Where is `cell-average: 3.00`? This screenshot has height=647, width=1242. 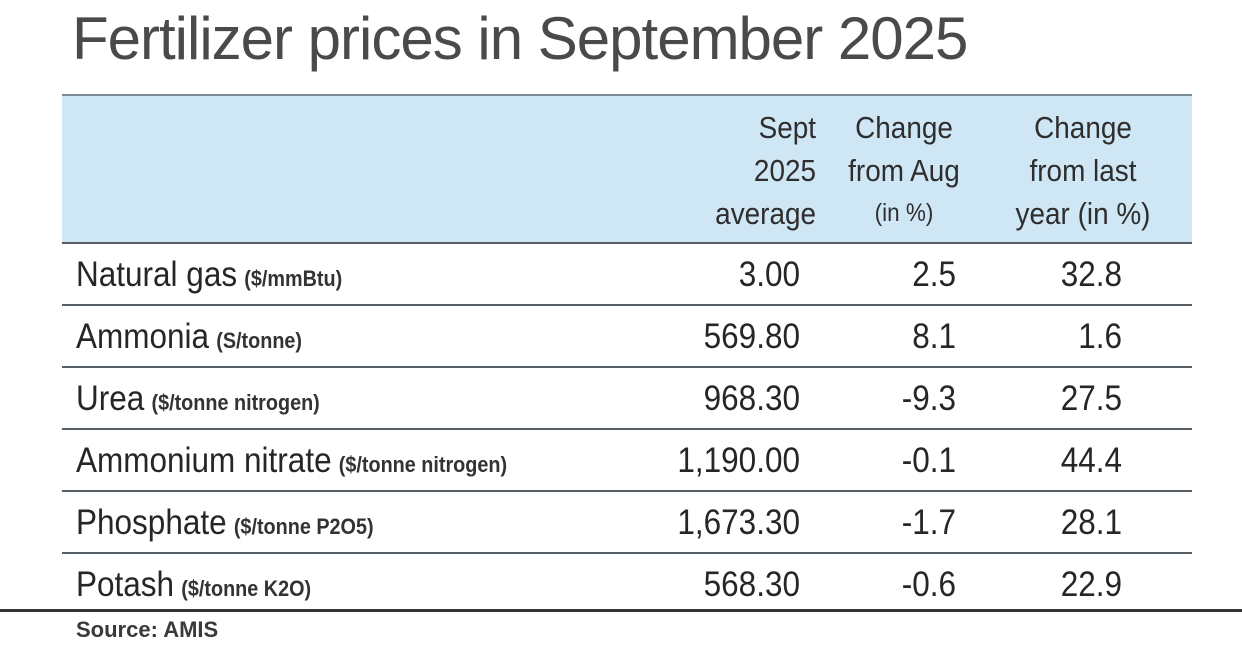
cell-average: 3.00 is located at coordinates (769, 274).